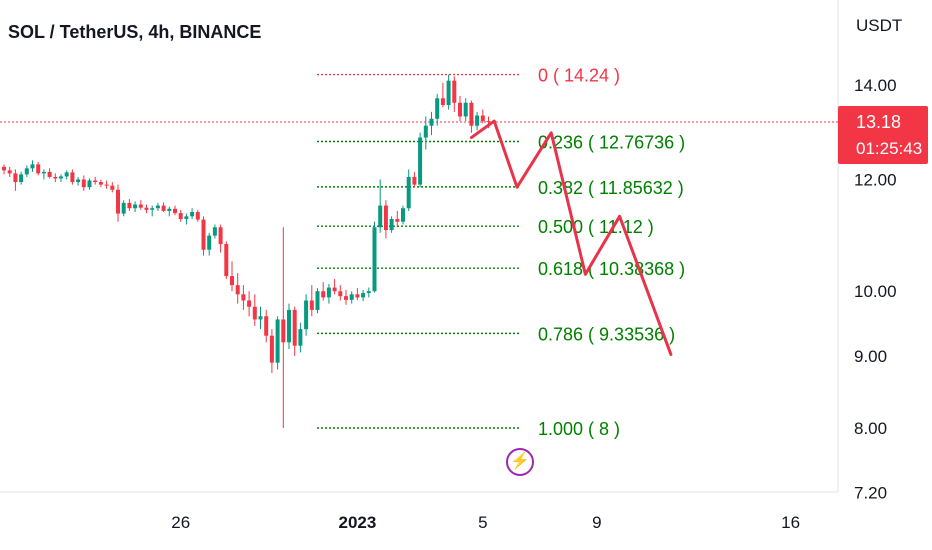 Image resolution: width=932 pixels, height=550 pixels. What do you see at coordinates (875, 291) in the screenshot?
I see `price-tick-label: 10.00` at bounding box center [875, 291].